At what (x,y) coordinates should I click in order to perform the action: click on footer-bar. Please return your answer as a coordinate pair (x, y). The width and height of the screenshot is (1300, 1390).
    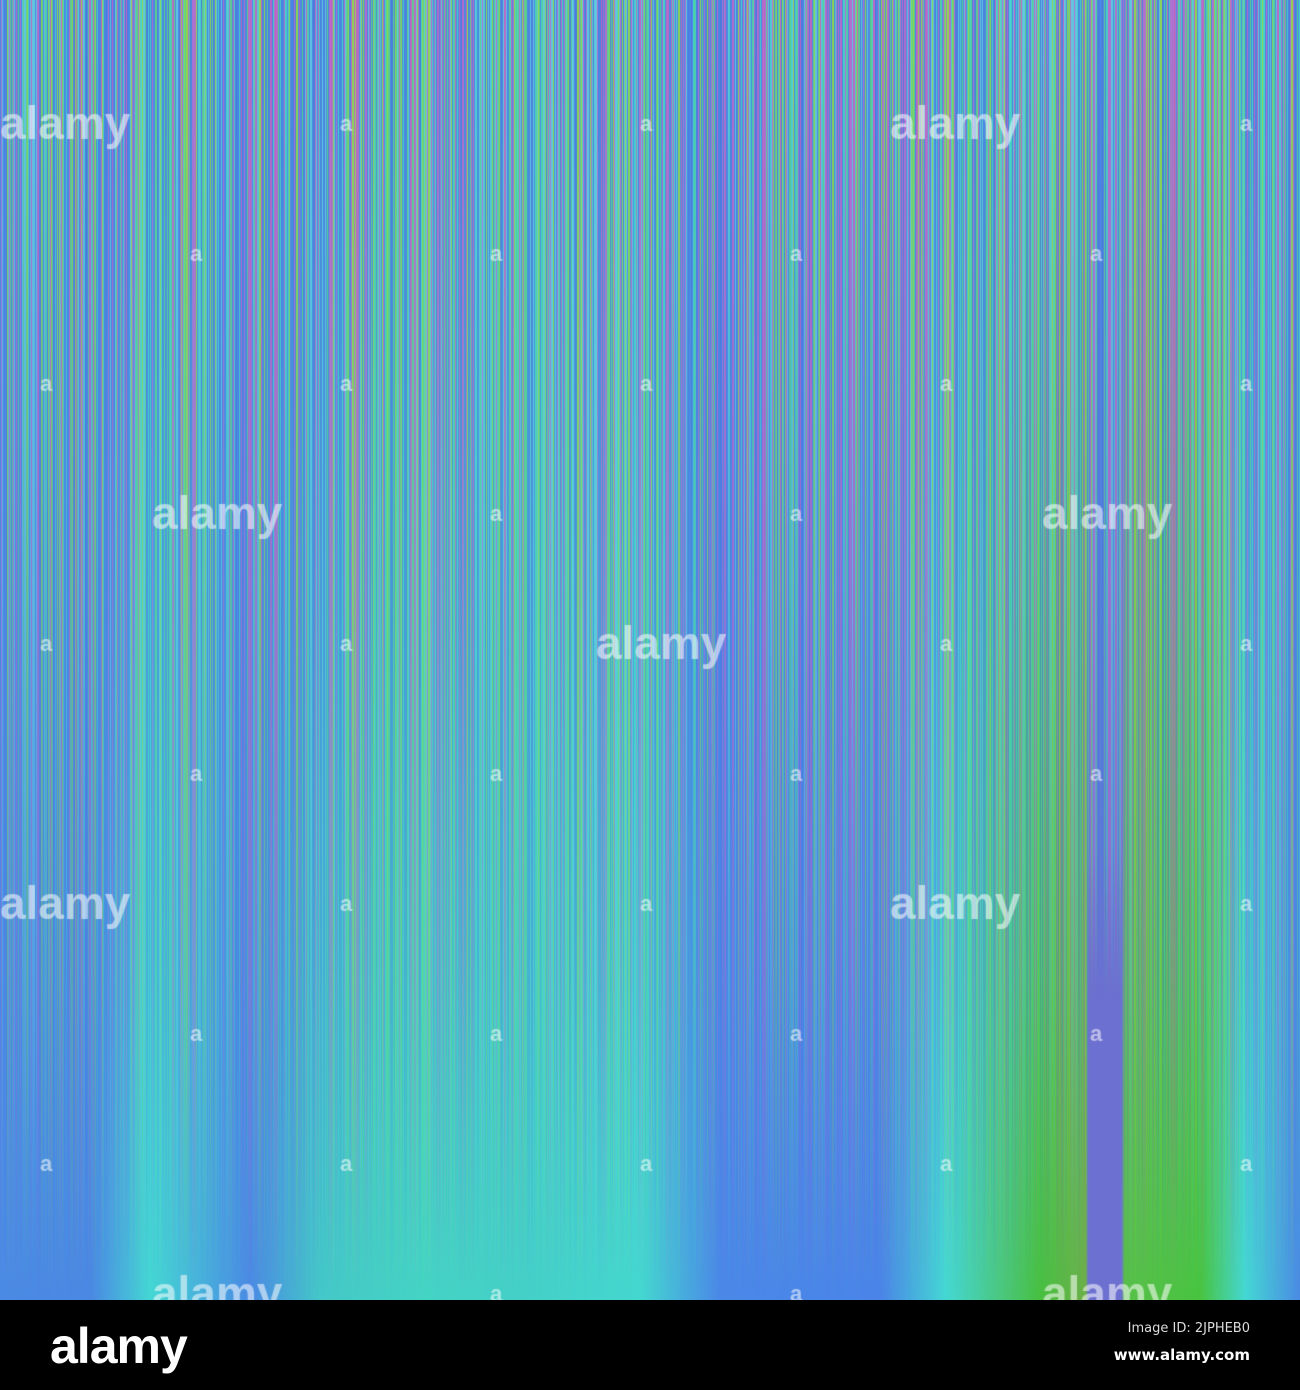
    Looking at the image, I should click on (650, 1345).